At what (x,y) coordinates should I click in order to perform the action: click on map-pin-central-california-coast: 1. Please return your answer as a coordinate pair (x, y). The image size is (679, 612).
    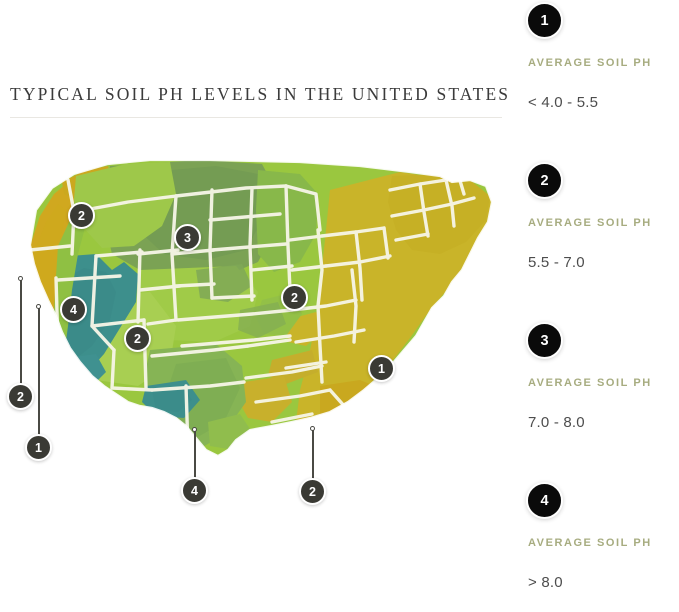
    Looking at the image, I should click on (38, 447).